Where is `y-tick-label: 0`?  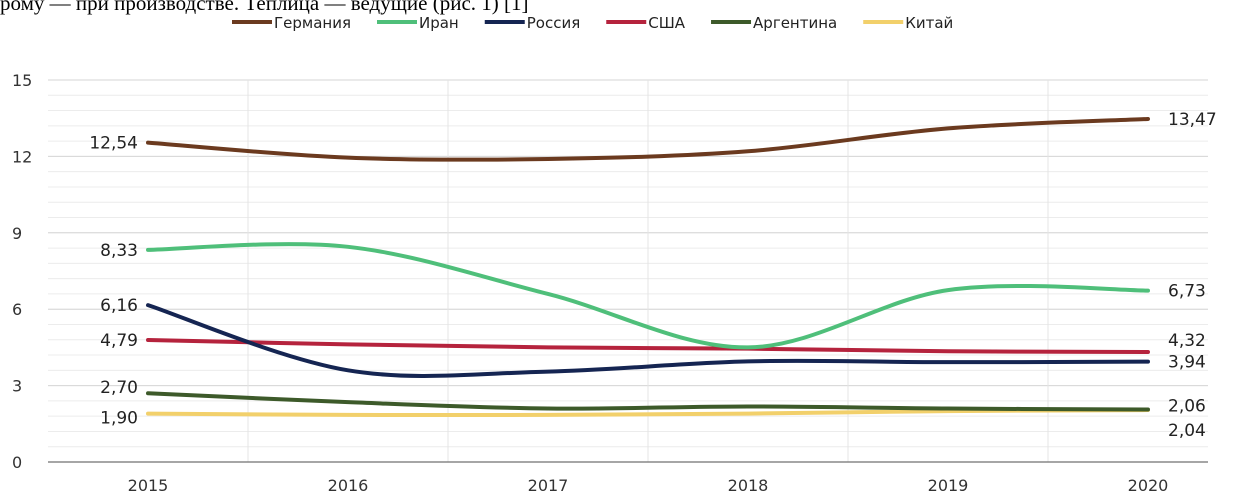 y-tick-label: 0 is located at coordinates (17, 462).